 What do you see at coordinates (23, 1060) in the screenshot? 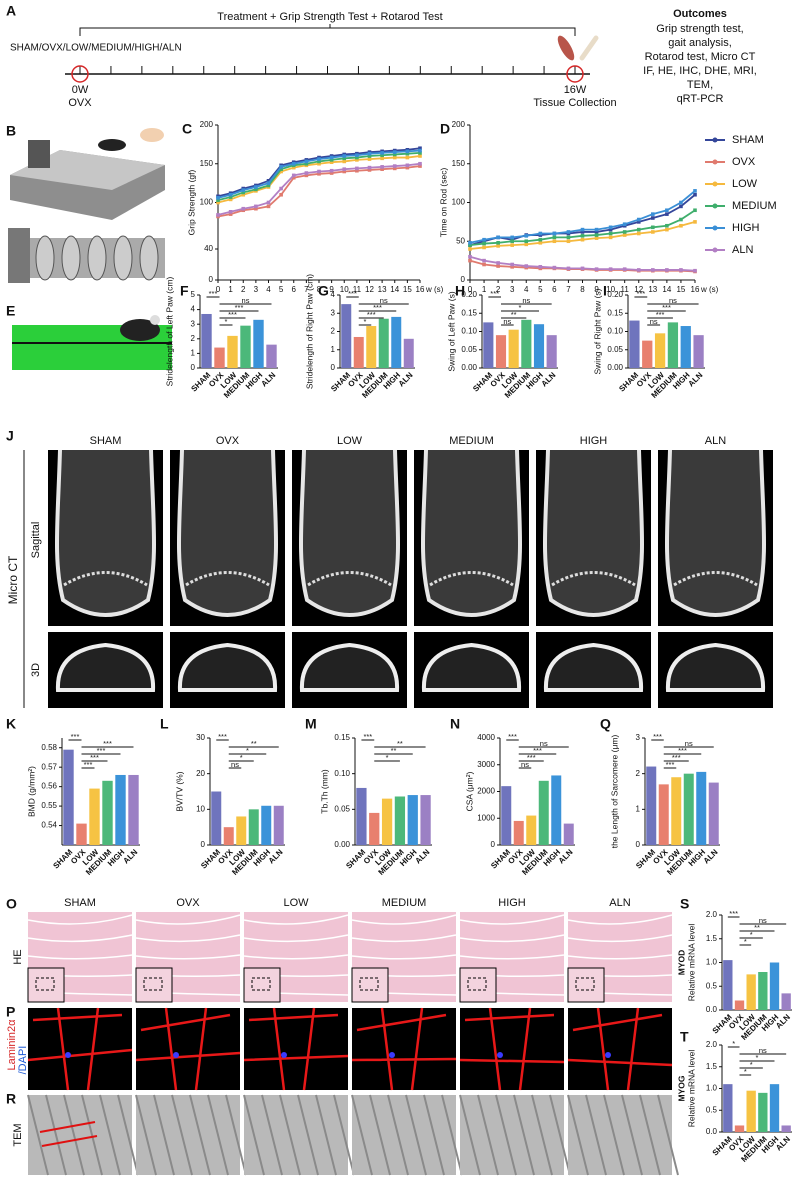
I see `row-label: /DAPI` at bounding box center [23, 1060].